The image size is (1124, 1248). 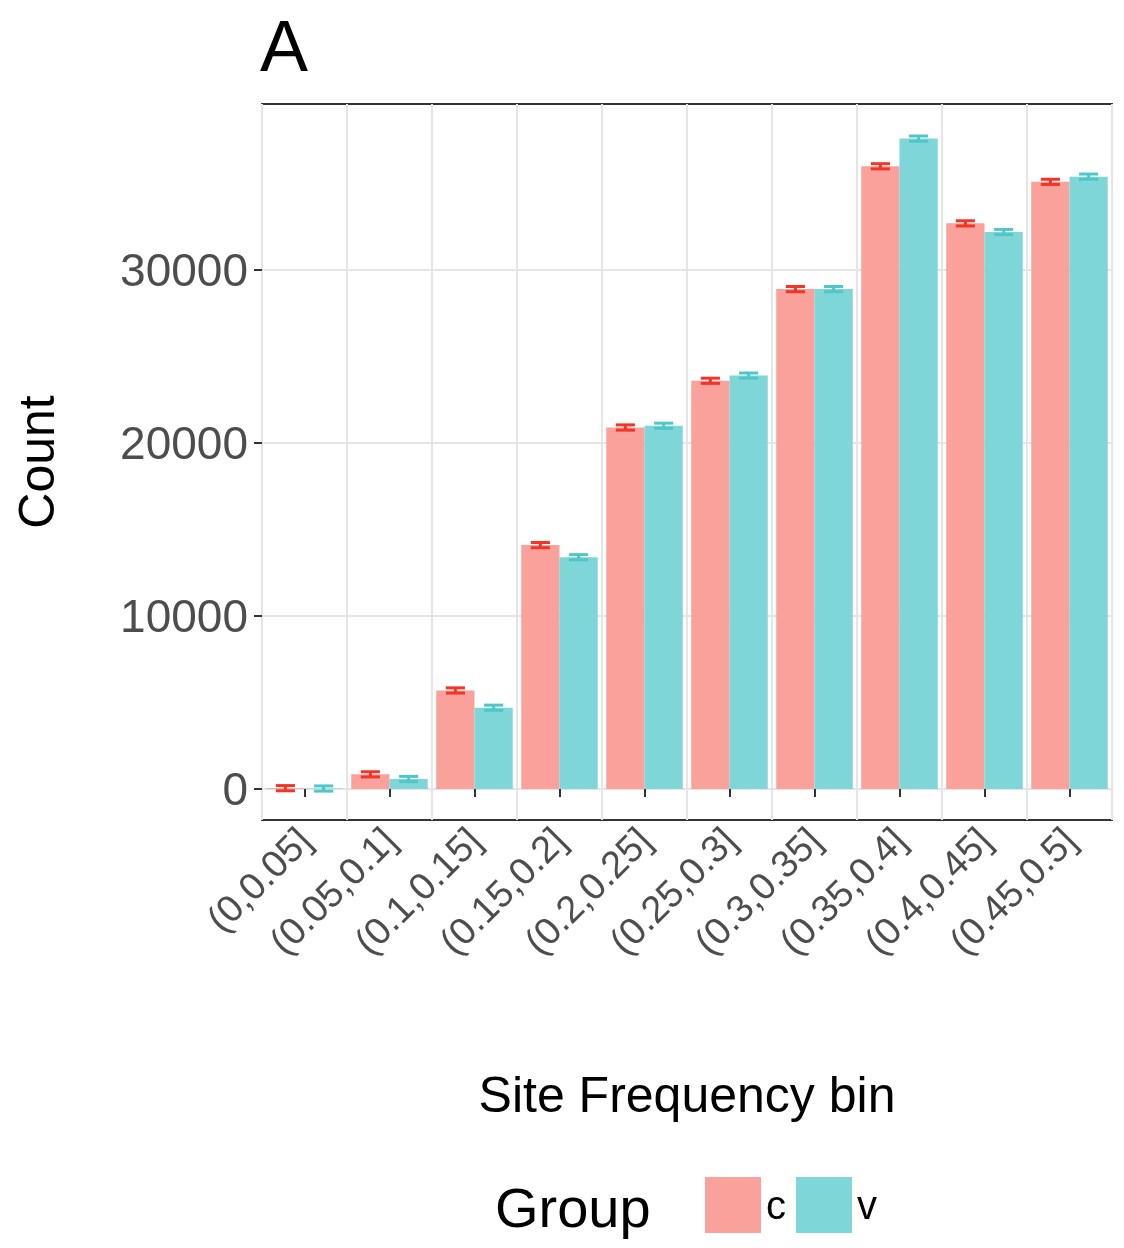 I want to click on y-tick-label: 10000, so click(x=184, y=616).